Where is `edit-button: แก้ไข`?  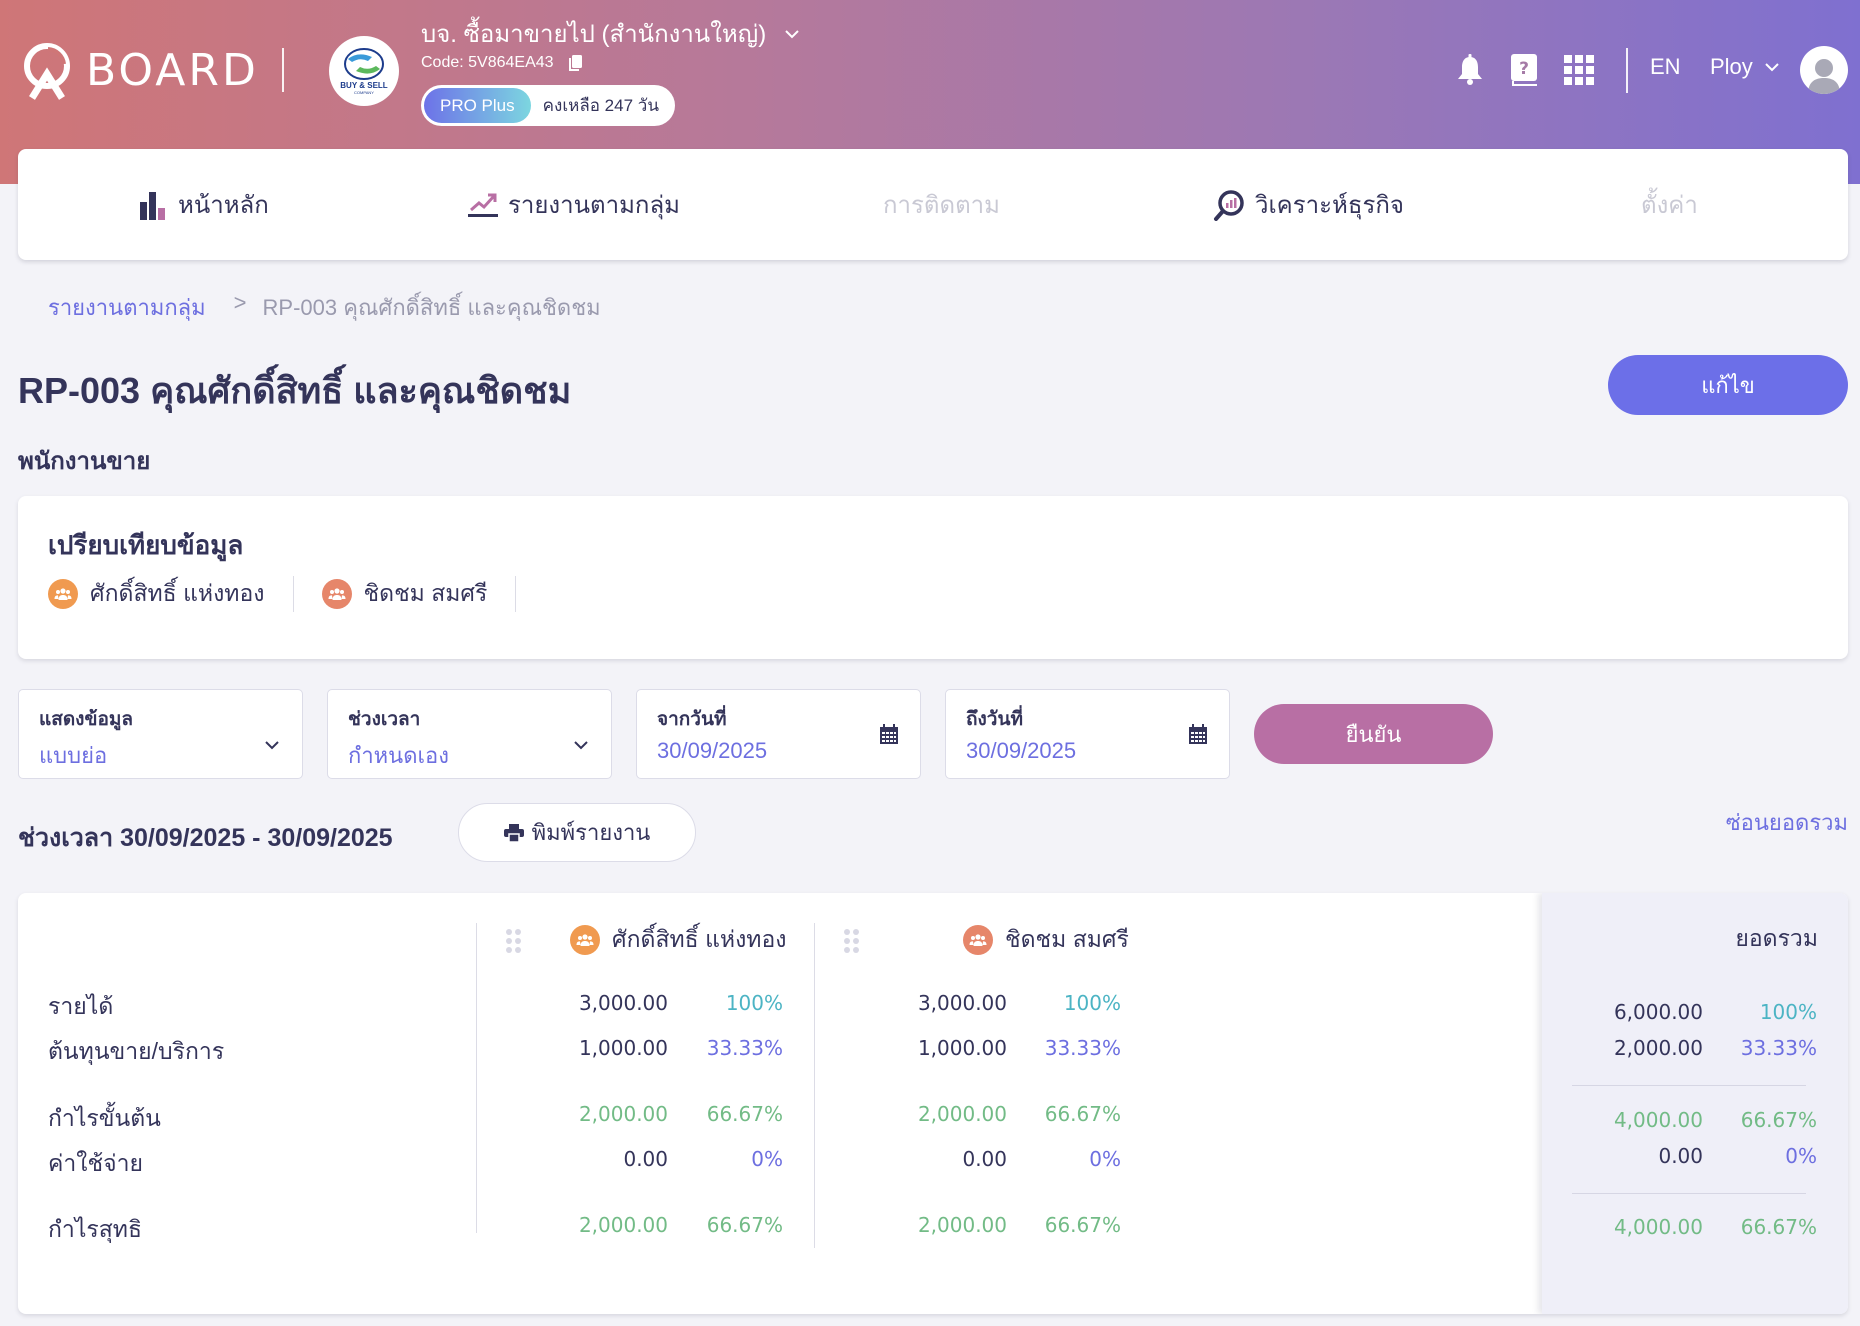 edit-button: แก้ไข is located at coordinates (1728, 385).